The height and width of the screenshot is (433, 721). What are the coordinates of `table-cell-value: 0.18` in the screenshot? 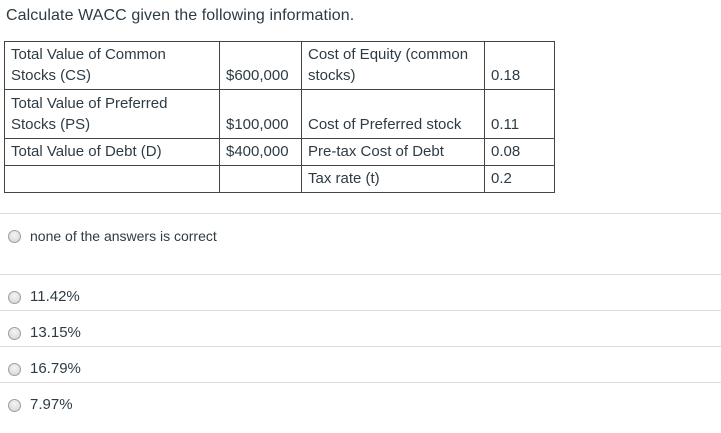 It's located at (519, 65).